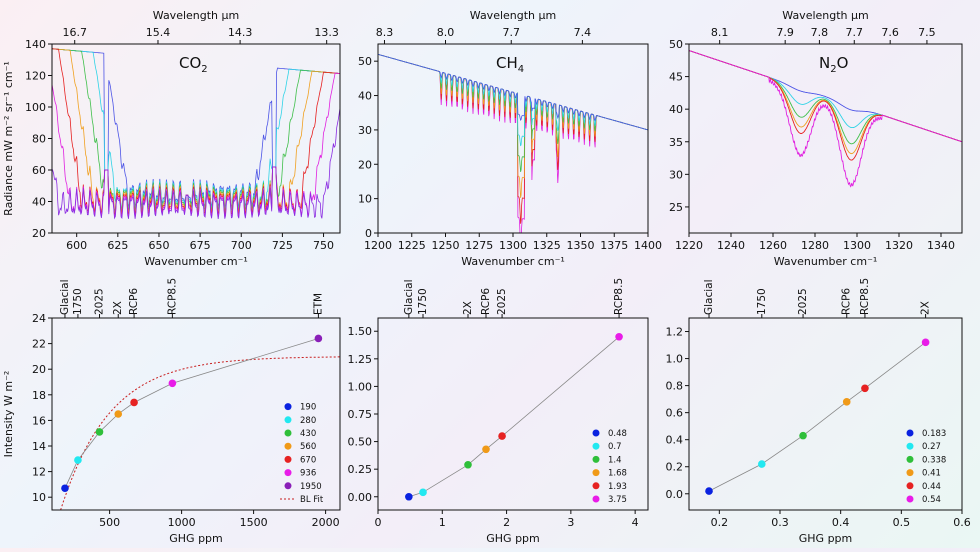 This screenshot has height=552, width=980. I want to click on y-tick-label: 60, so click(39, 170).